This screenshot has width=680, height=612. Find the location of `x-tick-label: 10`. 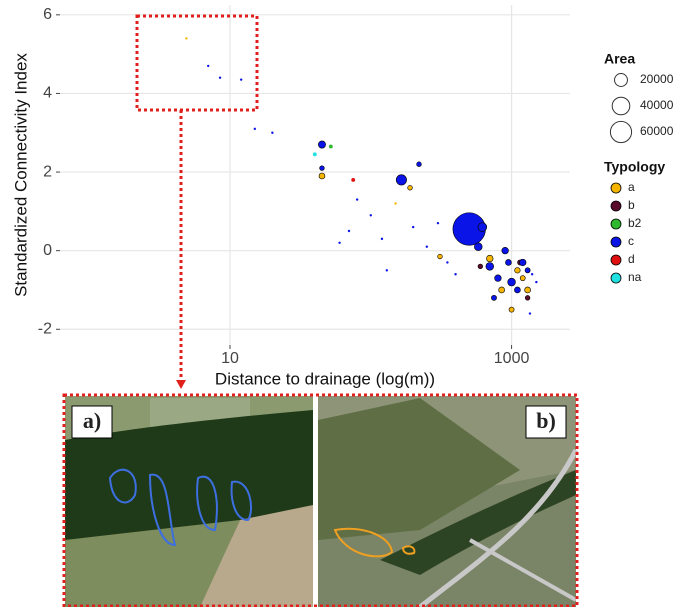

x-tick-label: 10 is located at coordinates (230, 358).